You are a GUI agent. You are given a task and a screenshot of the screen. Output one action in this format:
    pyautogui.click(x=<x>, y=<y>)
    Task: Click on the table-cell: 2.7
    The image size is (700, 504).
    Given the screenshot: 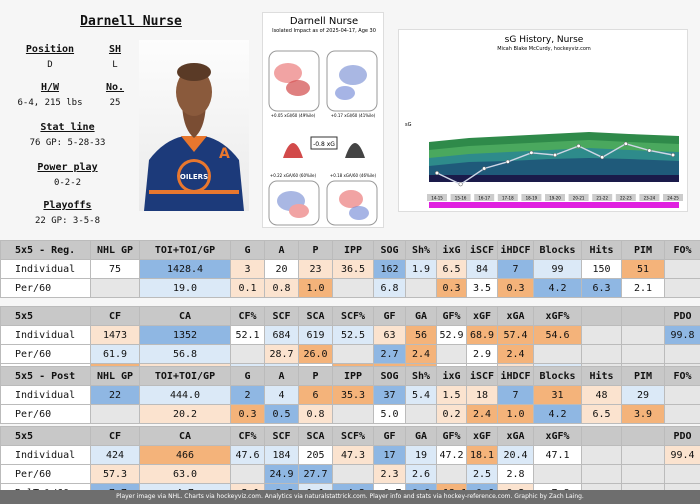 What is the action you would take?
    pyautogui.click(x=389, y=354)
    